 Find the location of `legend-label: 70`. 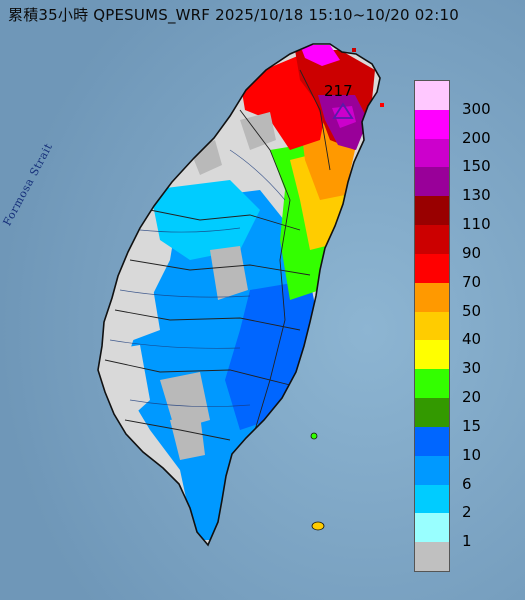

legend-label: 70 is located at coordinates (472, 281).